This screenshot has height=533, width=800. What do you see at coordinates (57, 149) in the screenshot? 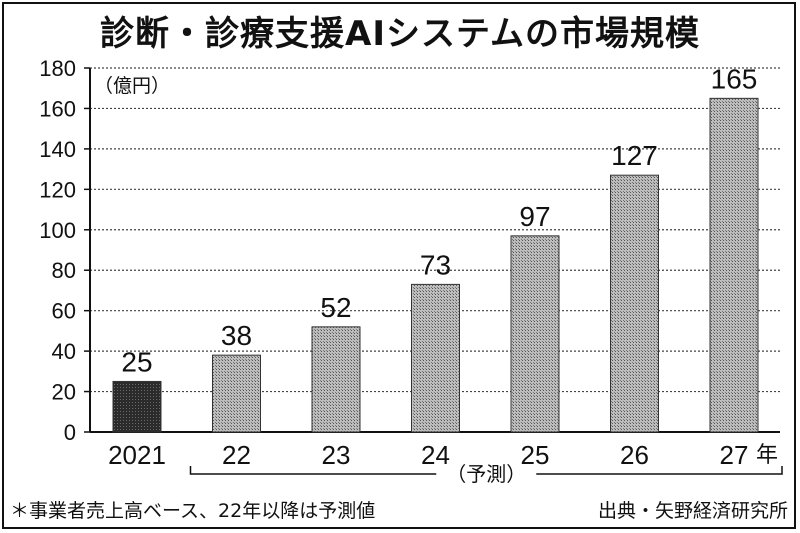
I see `y-tick-label: 140` at bounding box center [57, 149].